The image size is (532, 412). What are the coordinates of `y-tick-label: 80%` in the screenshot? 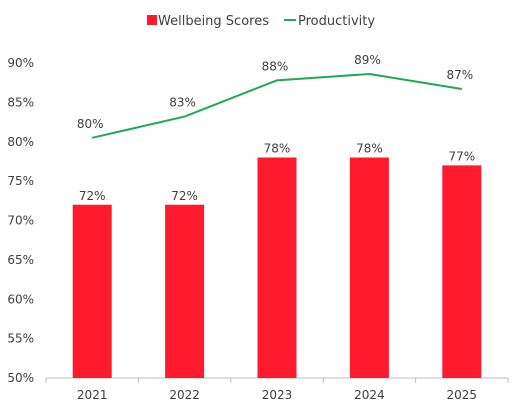 It's located at (20, 142).